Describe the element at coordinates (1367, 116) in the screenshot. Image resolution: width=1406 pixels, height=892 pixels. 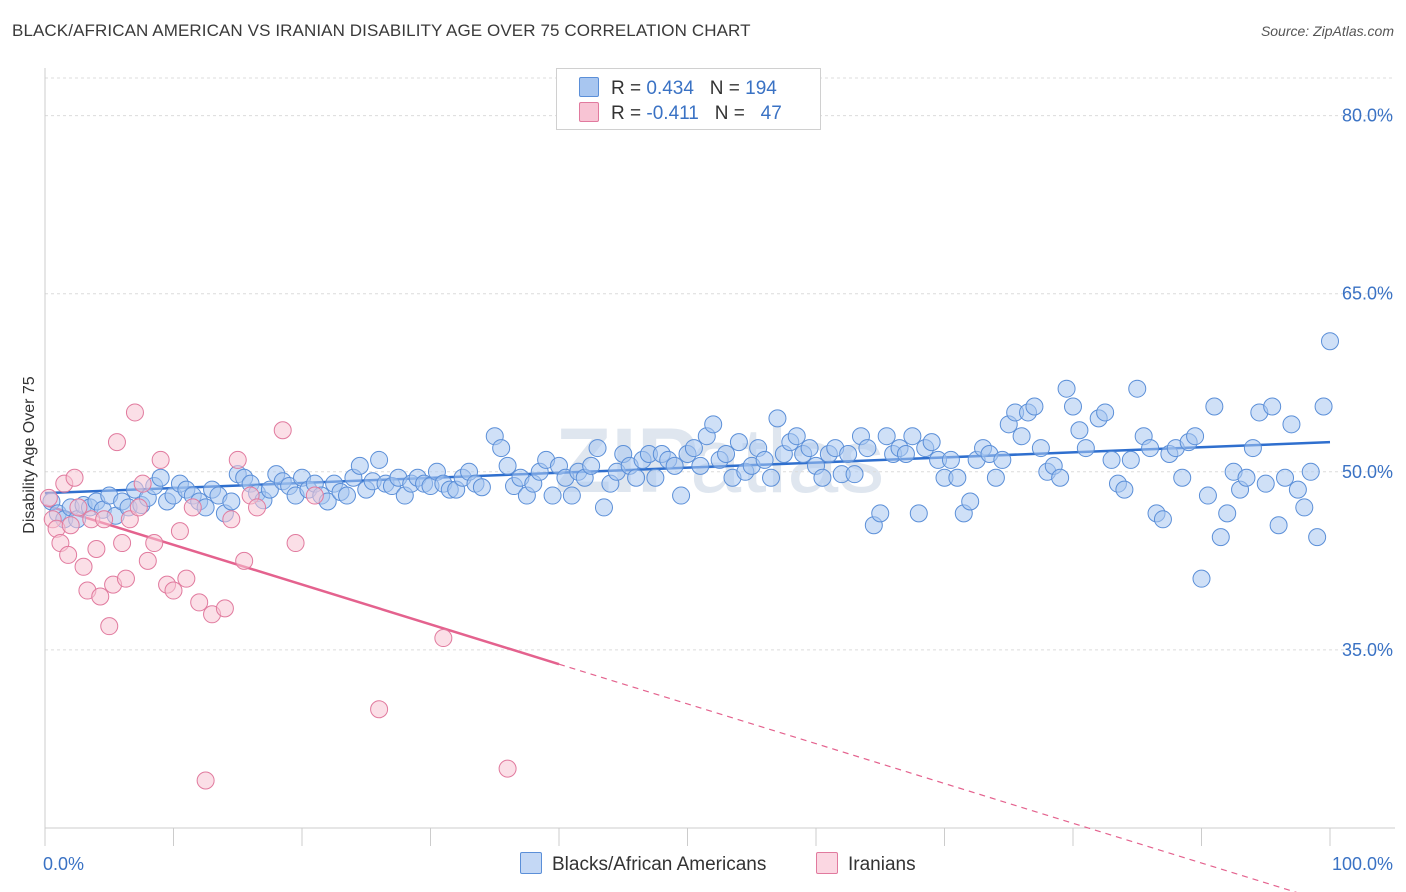
I see `y-tick-label: 80.0%` at that location.